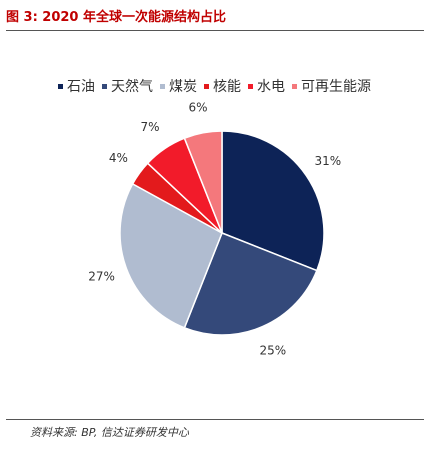  I want to click on legend-swatch-coal, so click(162, 86).